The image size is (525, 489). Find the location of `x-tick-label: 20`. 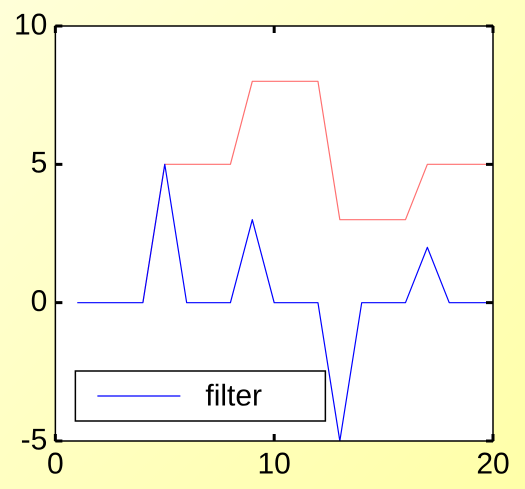

x-tick-label: 20 is located at coordinates (493, 463).